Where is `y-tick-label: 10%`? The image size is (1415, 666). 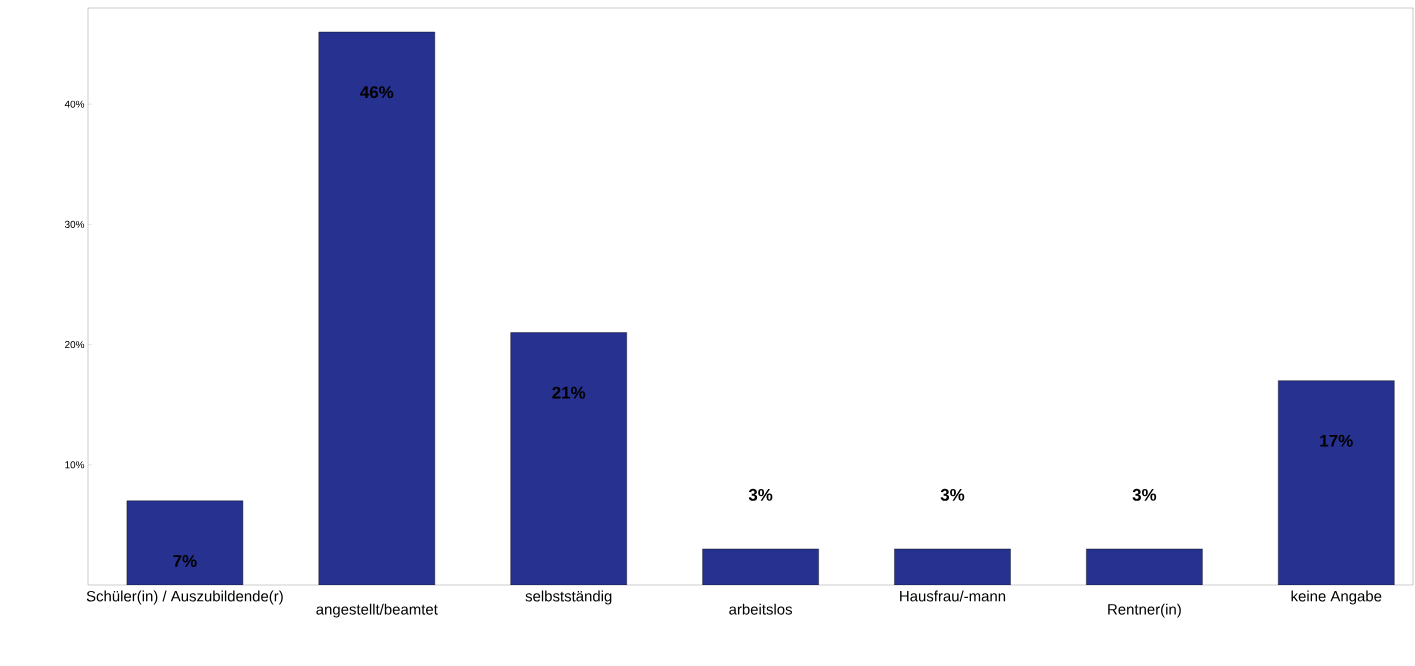
y-tick-label: 10% is located at coordinates (75, 465).